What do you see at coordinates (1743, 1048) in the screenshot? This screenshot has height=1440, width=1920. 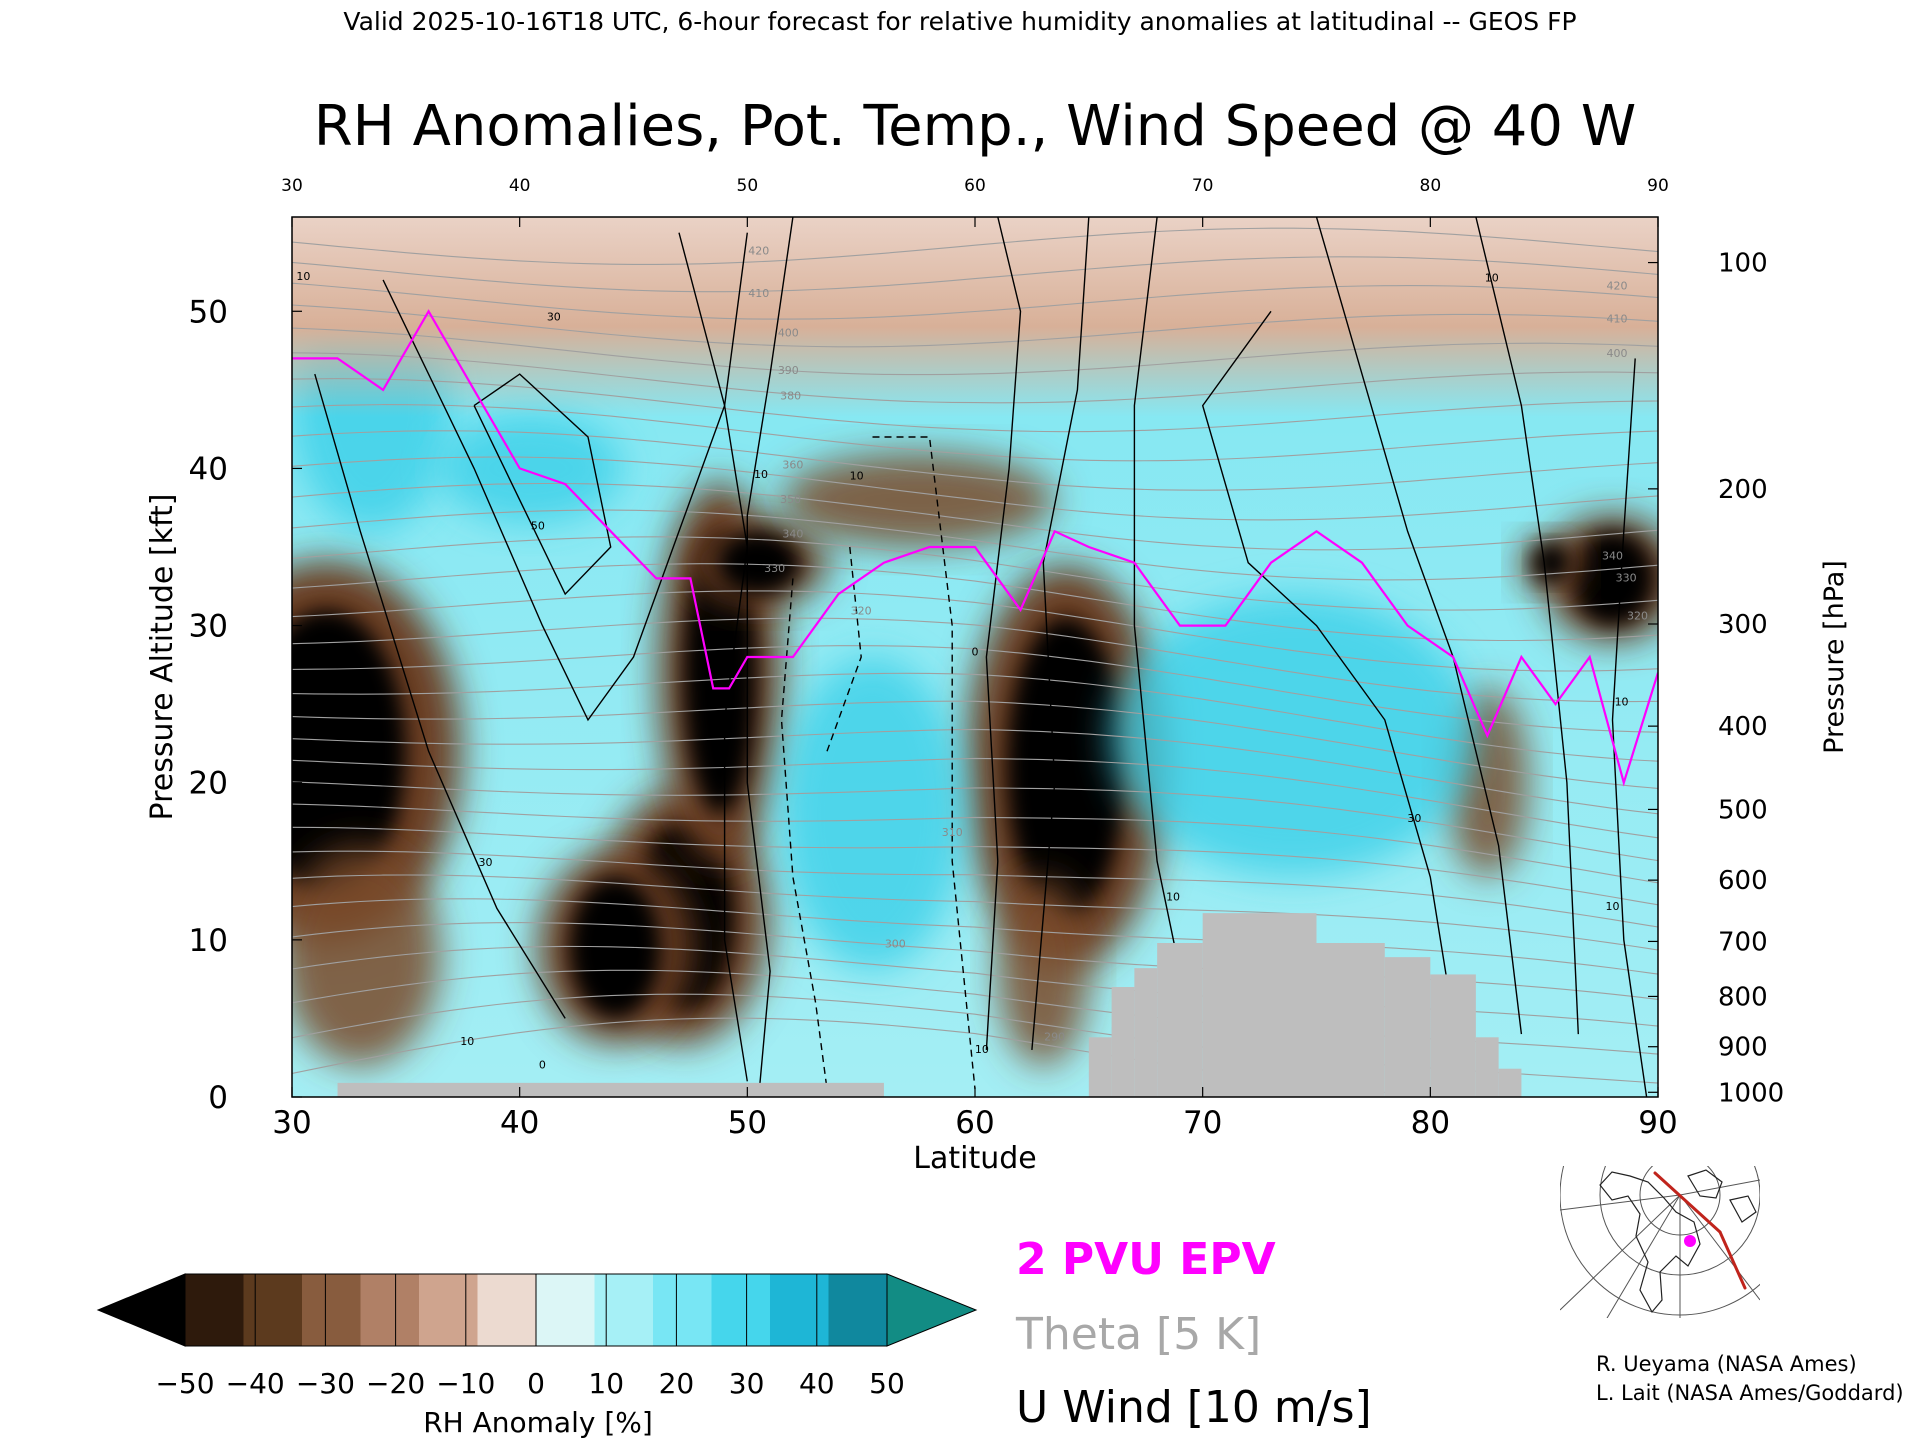 I see `pressure-tick-label-8: 900` at bounding box center [1743, 1048].